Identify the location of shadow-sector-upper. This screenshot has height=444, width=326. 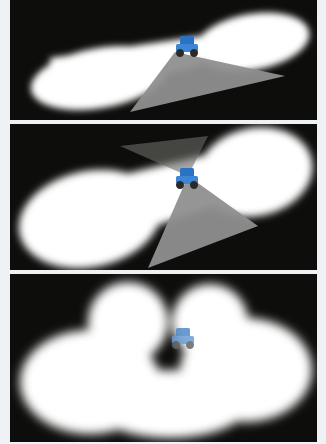
(164, 156).